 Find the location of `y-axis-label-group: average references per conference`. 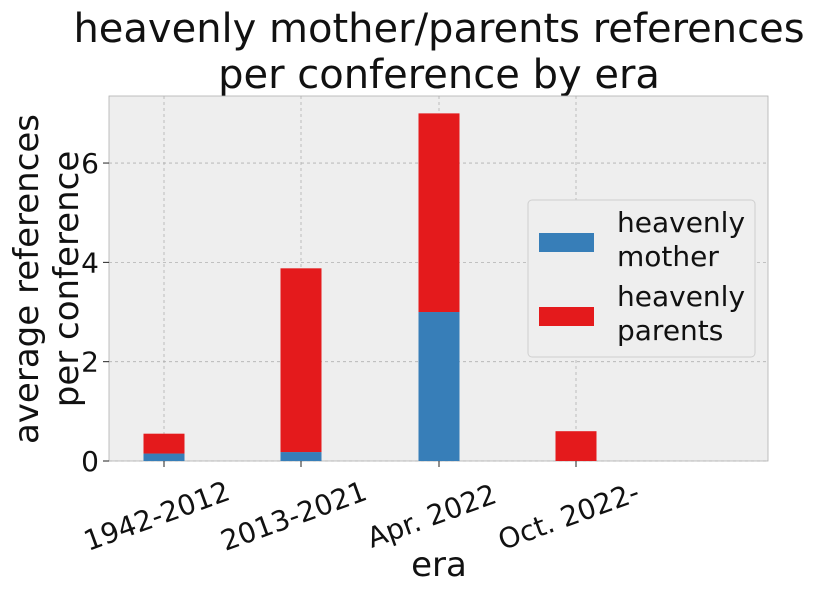

y-axis-label-group: average references per conference is located at coordinates (47, 279).